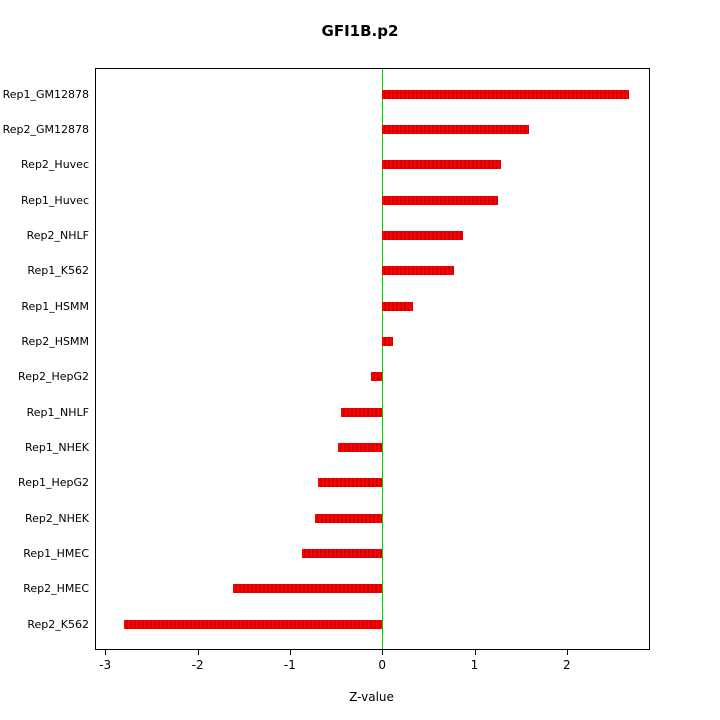 The width and height of the screenshot is (720, 720). I want to click on category-label: Rep1_NHLF, so click(57, 412).